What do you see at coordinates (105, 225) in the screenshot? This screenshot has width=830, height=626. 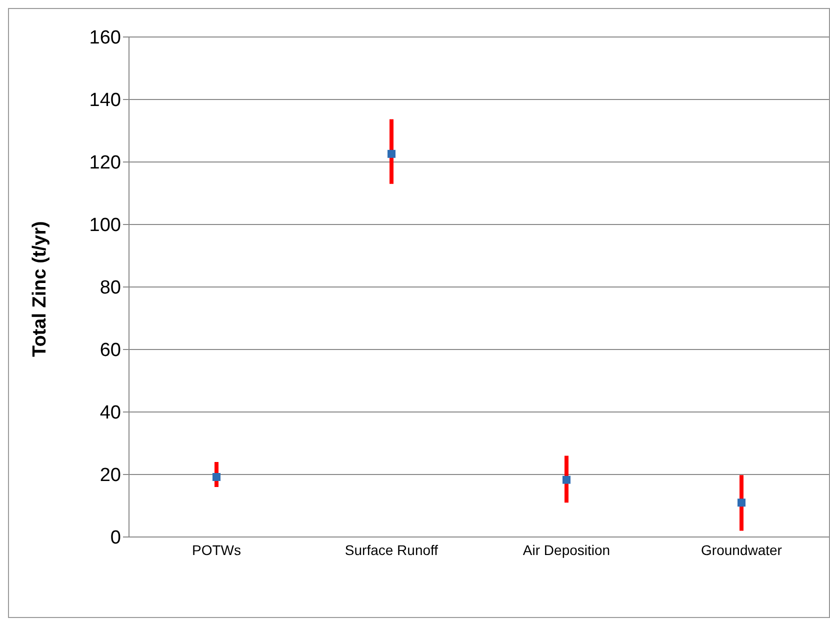 I see `y-tick-label: 100` at bounding box center [105, 225].